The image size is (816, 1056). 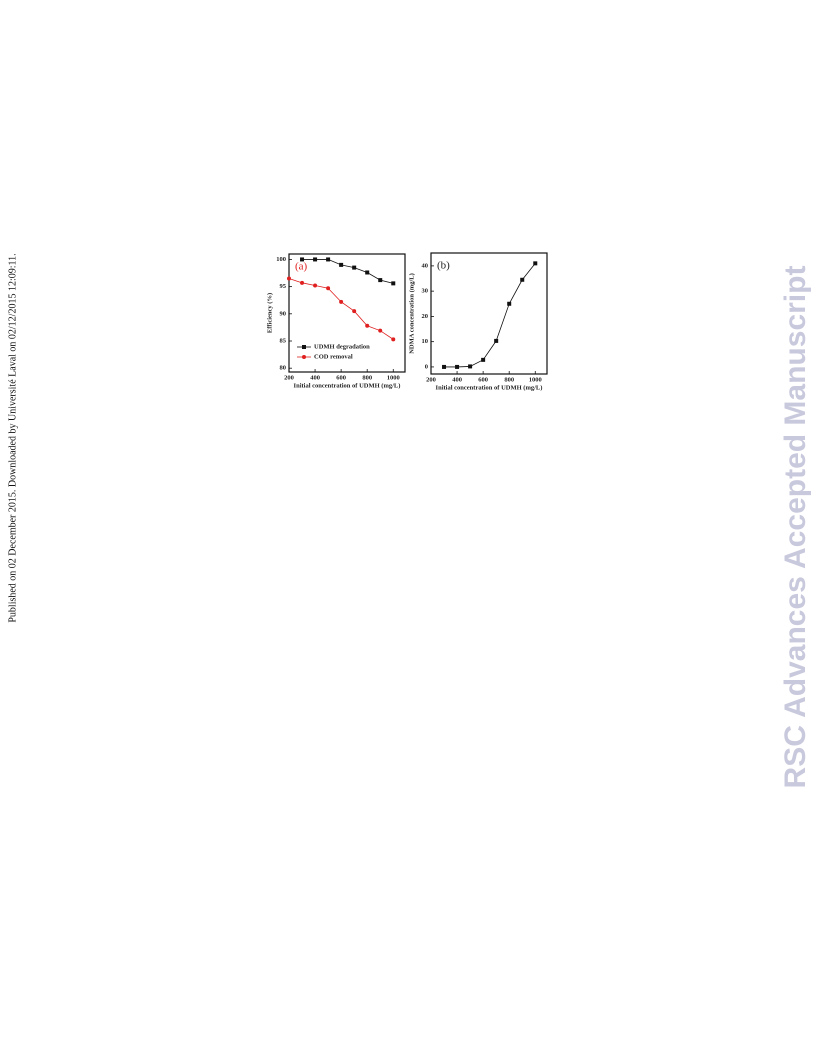 I want to click on y-tick-label: 90, so click(x=283, y=313).